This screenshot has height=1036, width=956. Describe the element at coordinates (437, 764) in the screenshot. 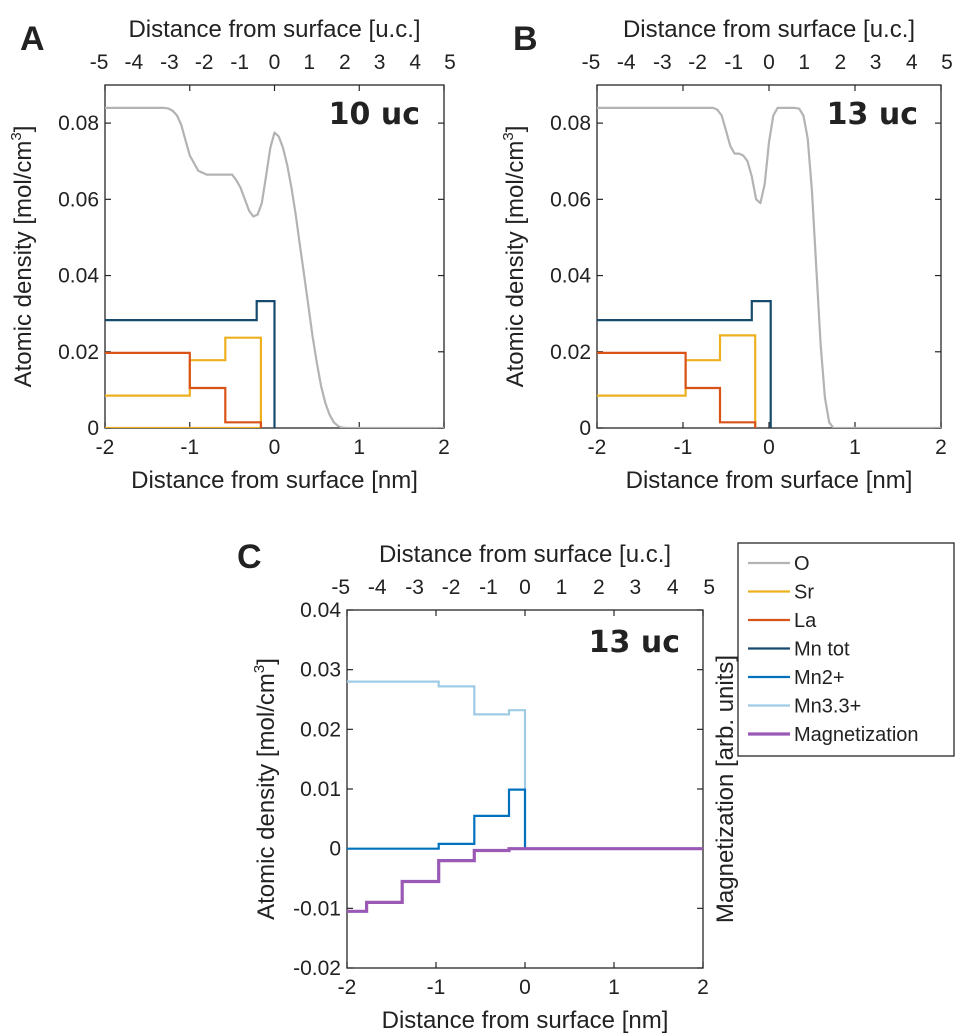

I see `series-line-mn3-3-` at that location.